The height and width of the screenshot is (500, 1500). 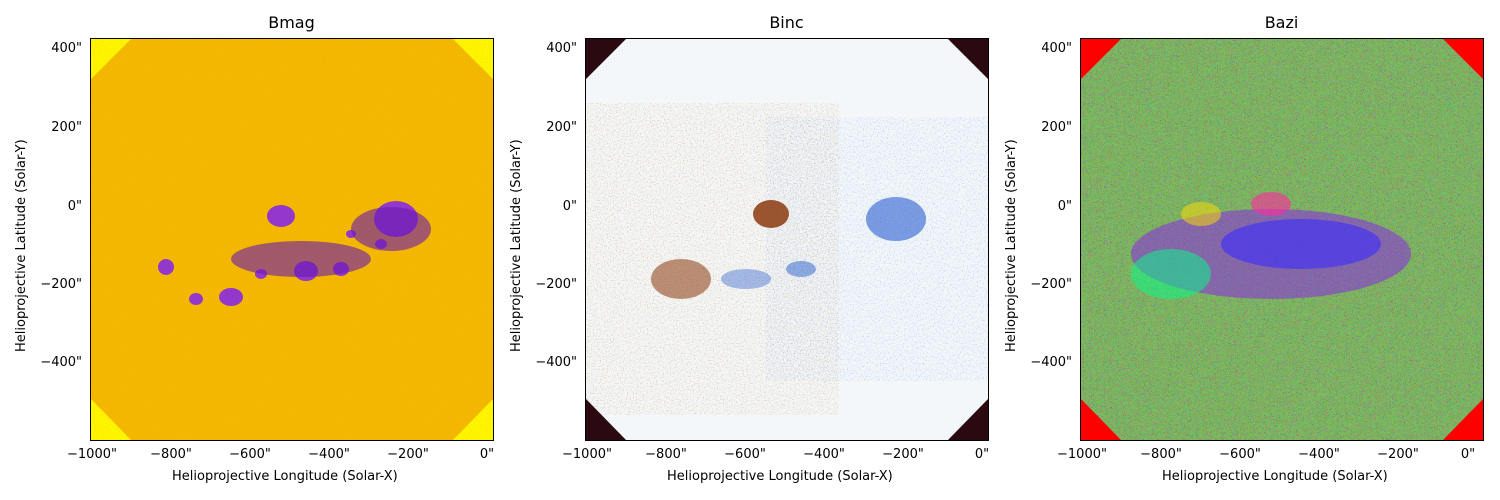 What do you see at coordinates (1281, 22) in the screenshot?
I see `panel-title: Bazi` at bounding box center [1281, 22].